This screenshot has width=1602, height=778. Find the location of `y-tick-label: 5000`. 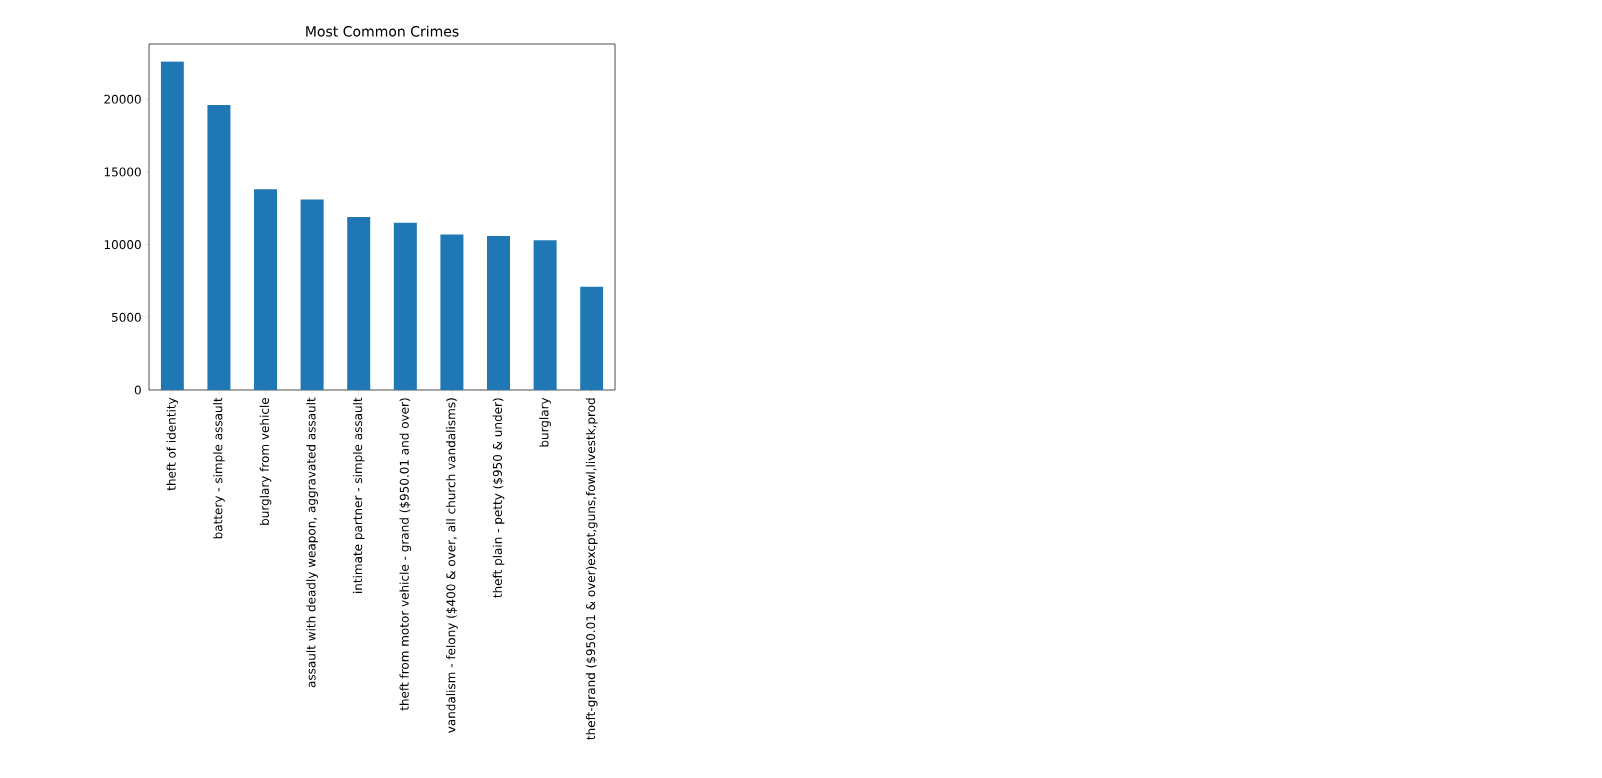

y-tick-label: 5000 is located at coordinates (126, 317).